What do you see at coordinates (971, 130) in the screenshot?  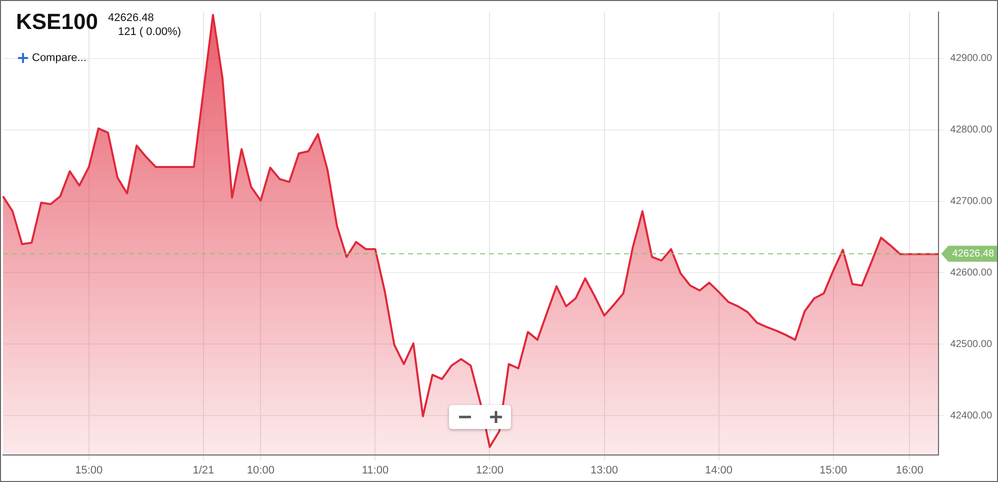 I see `y-tick-label: 42800.00` at bounding box center [971, 130].